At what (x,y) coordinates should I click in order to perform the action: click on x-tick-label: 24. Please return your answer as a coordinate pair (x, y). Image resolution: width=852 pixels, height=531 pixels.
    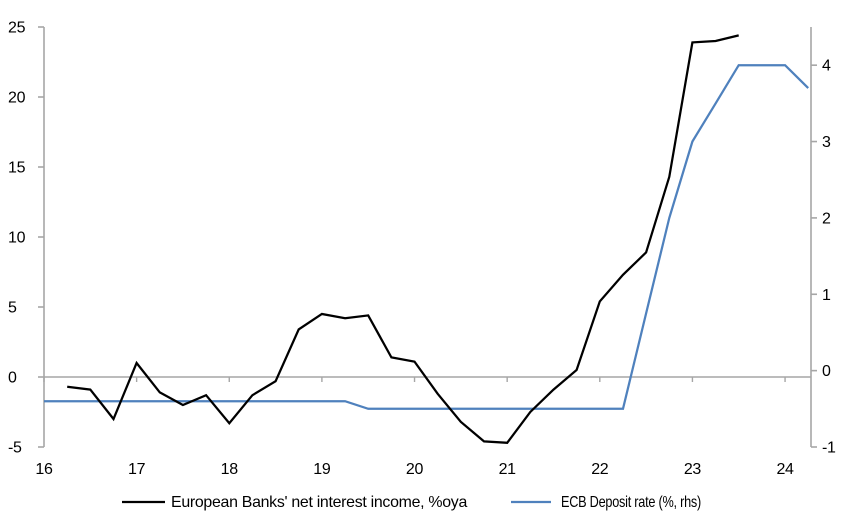
    Looking at the image, I should click on (785, 469).